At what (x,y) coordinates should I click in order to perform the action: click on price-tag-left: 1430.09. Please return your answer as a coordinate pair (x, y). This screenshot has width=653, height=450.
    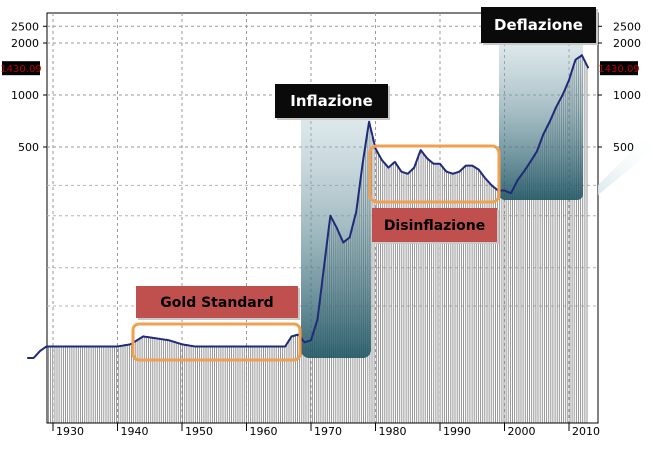
    Looking at the image, I should click on (20, 69).